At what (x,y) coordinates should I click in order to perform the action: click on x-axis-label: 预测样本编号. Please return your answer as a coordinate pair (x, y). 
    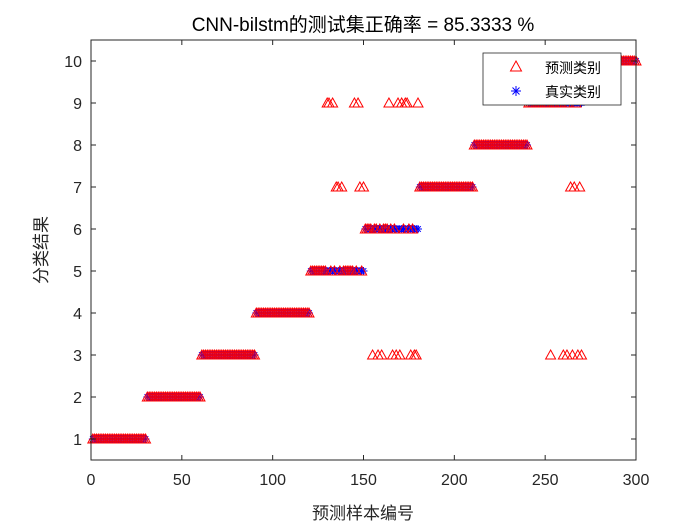
    Looking at the image, I should click on (363, 514).